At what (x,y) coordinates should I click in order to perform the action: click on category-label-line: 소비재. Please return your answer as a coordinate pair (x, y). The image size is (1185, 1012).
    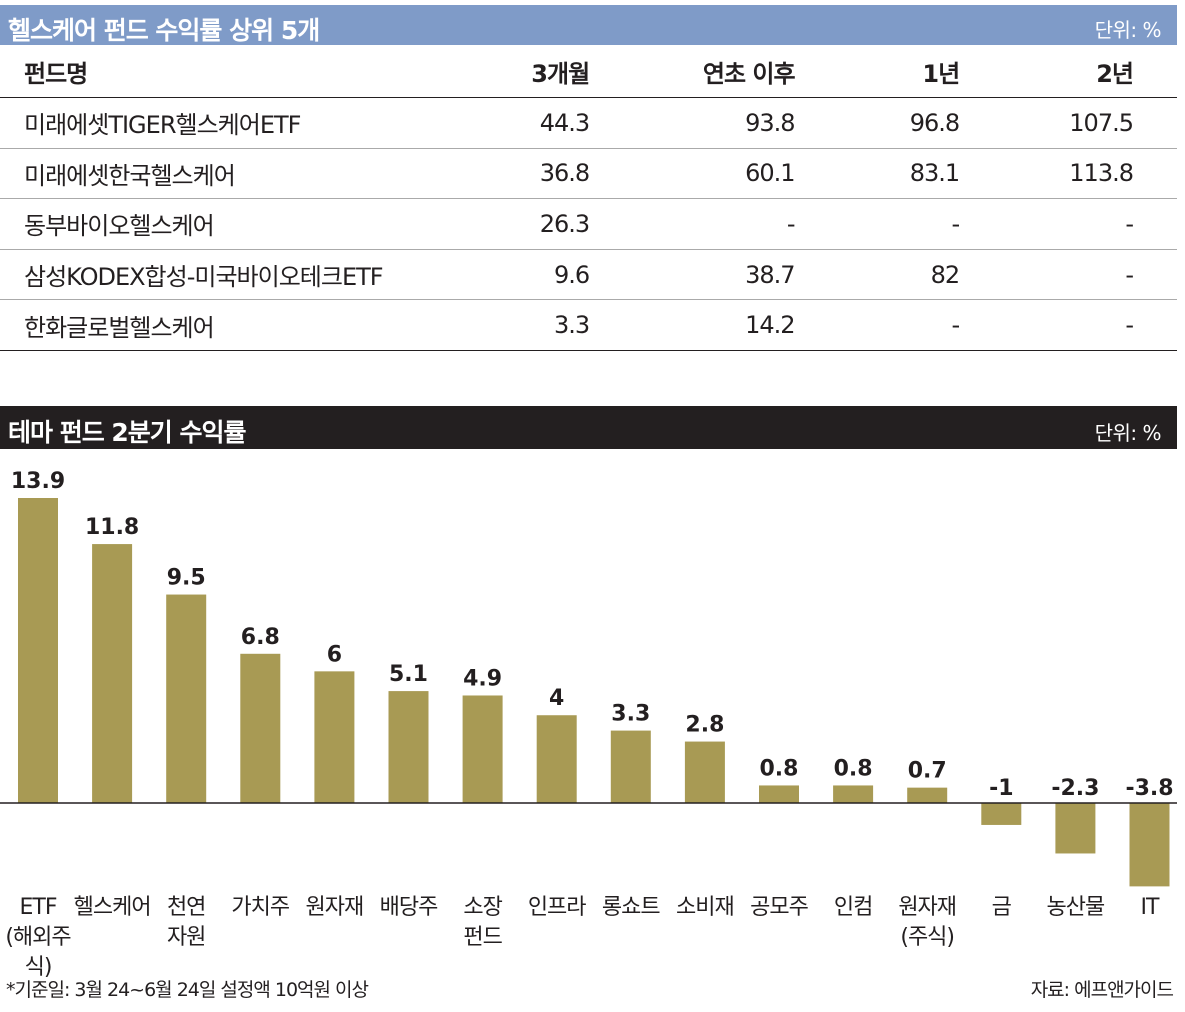
    Looking at the image, I should click on (705, 907).